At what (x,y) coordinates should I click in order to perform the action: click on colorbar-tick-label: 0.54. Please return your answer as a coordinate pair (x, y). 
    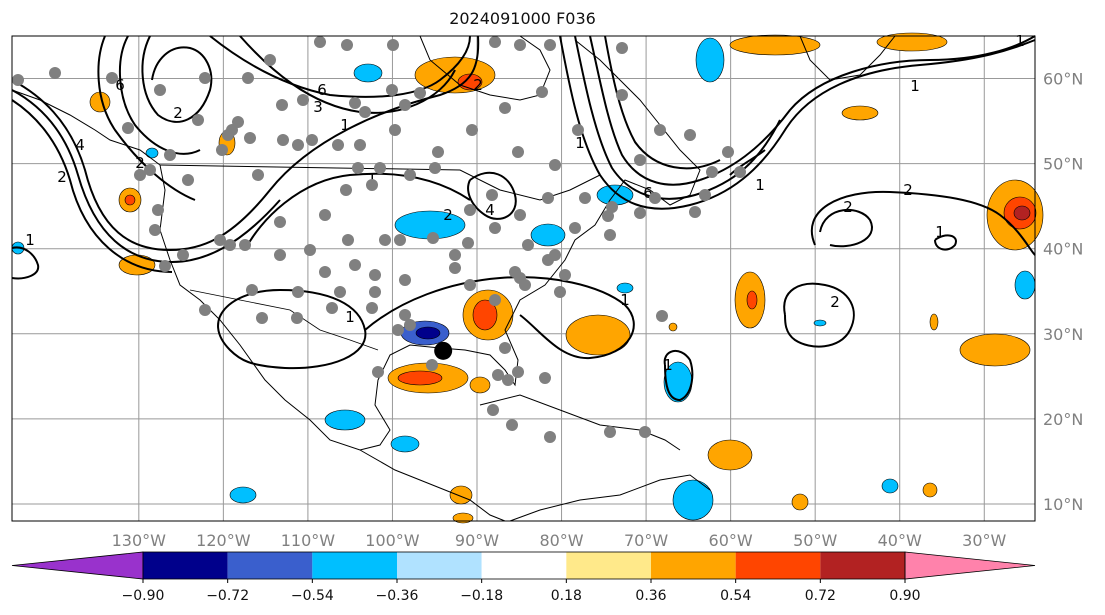
    Looking at the image, I should click on (735, 596).